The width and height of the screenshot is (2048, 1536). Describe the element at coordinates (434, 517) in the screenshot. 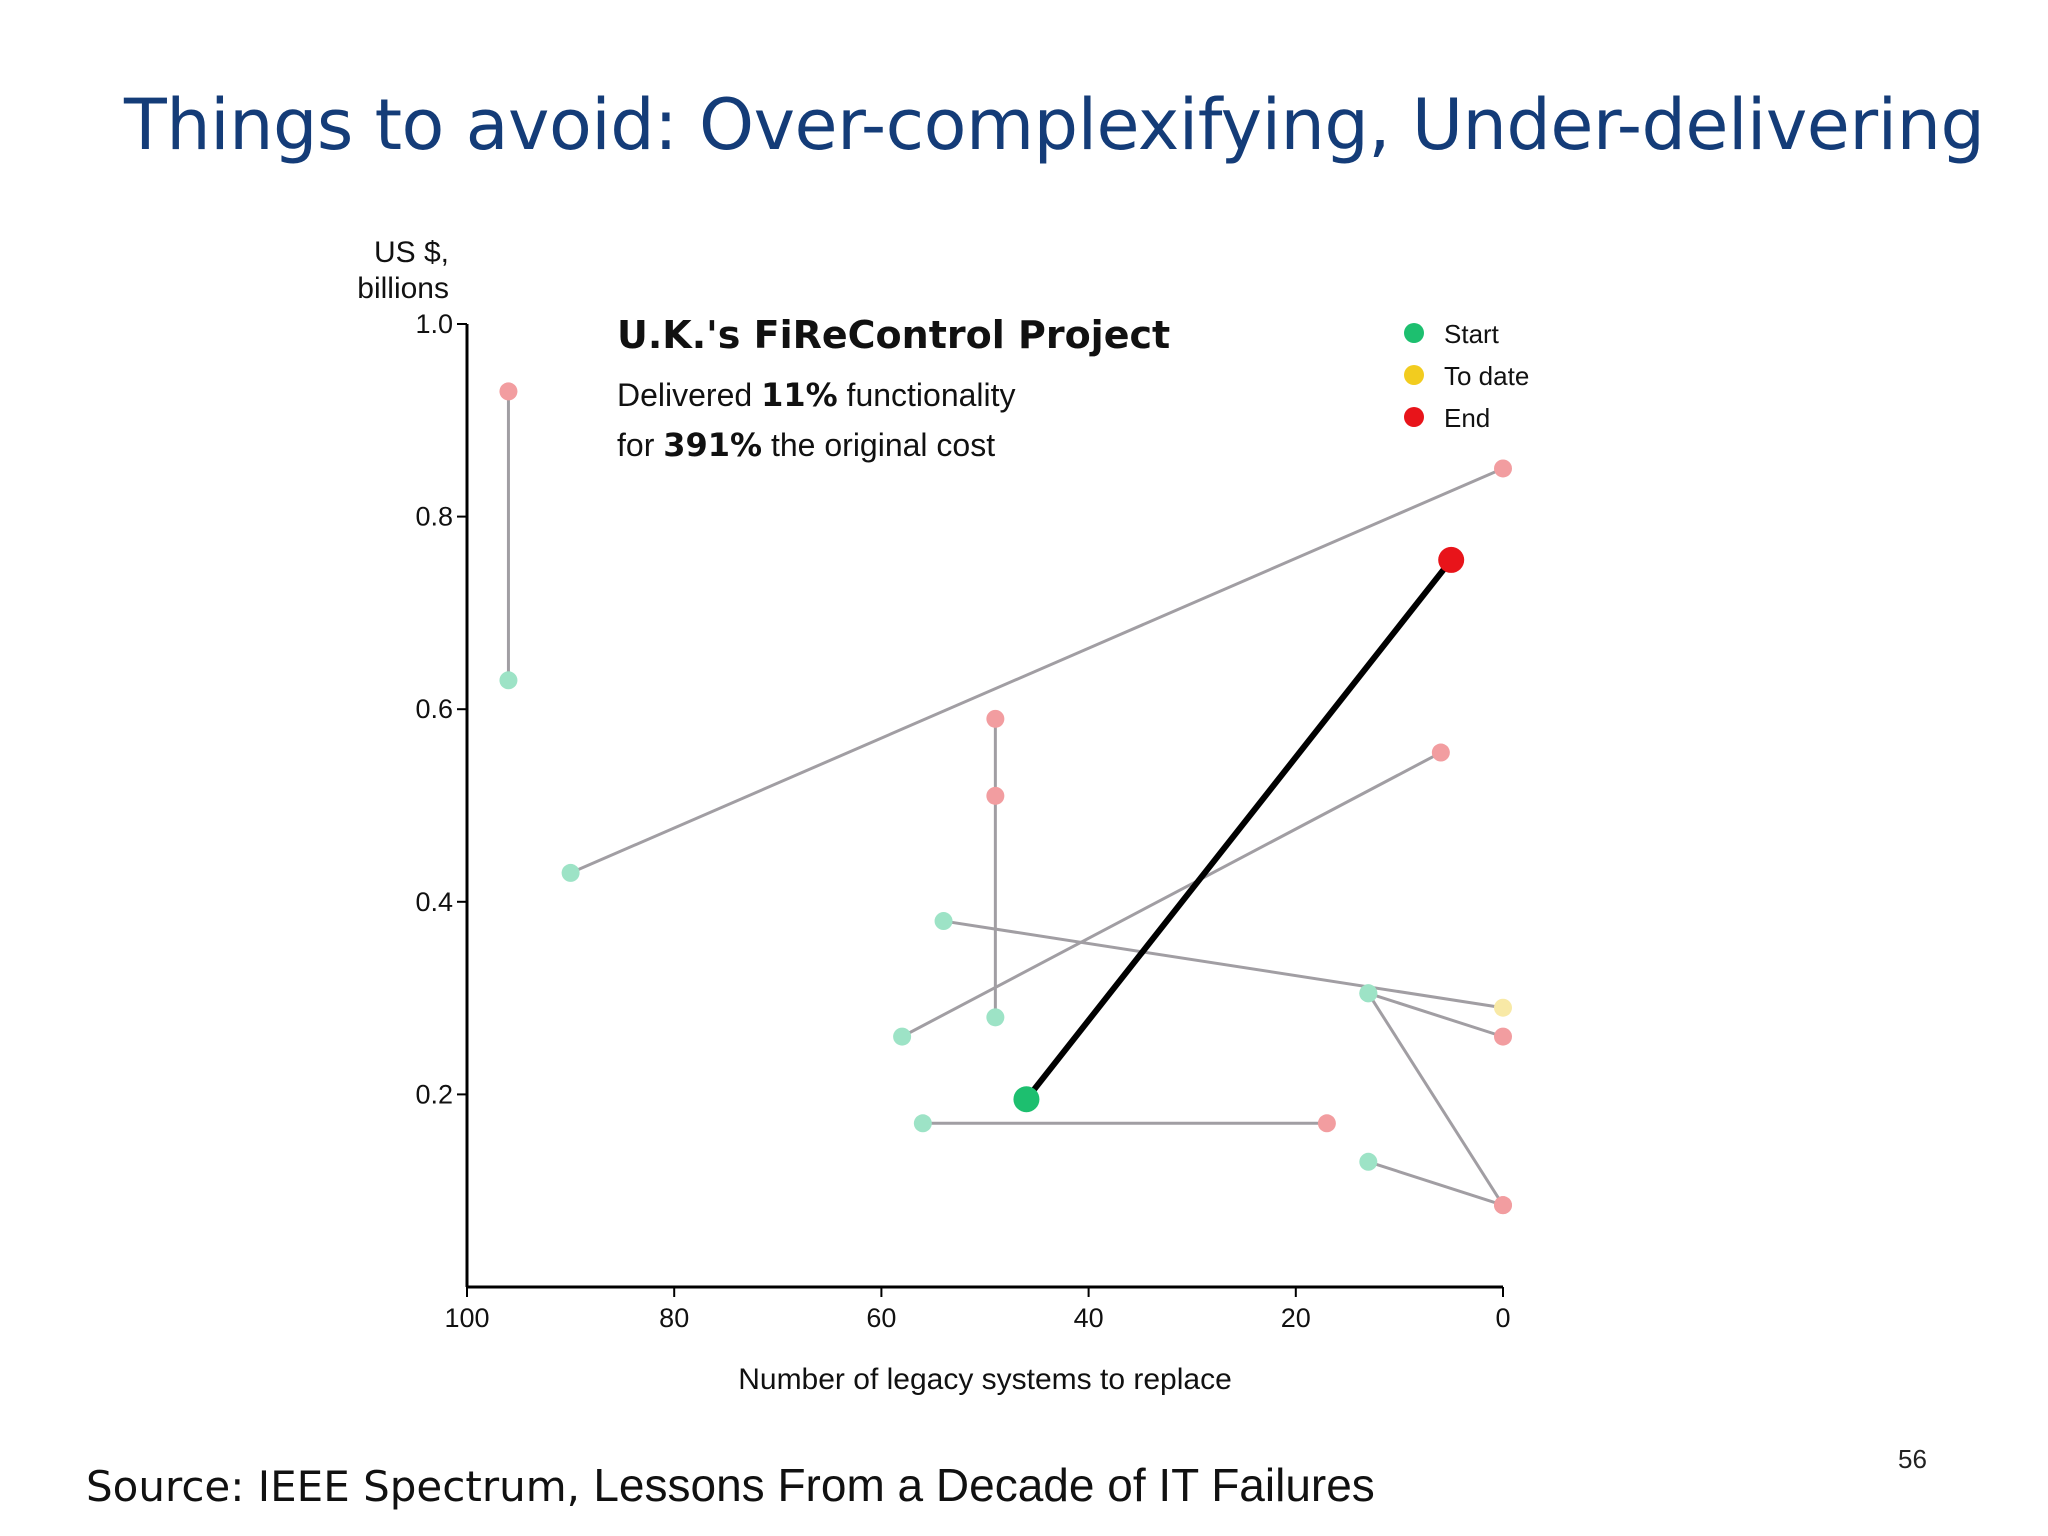

I see `y-tick-label: 0.8` at that location.